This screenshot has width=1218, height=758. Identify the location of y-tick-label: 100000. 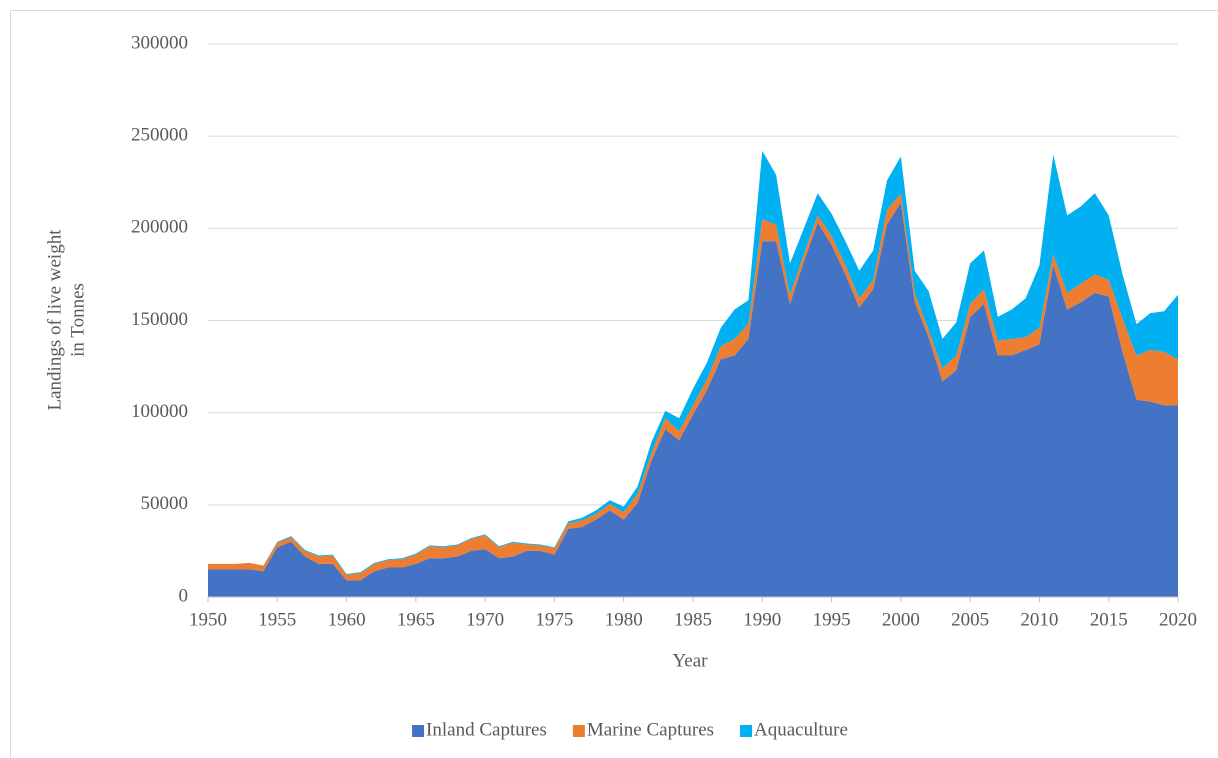
(159, 411).